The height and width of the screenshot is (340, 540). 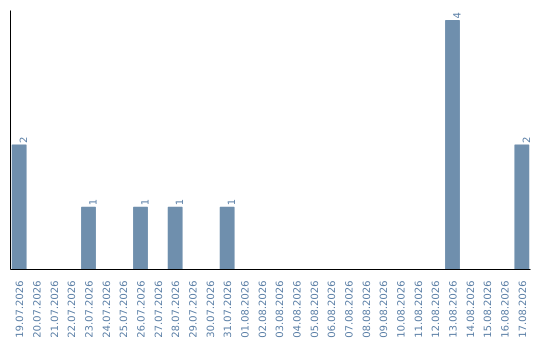 I want to click on x-tick-label: 02.08.2026, so click(x=263, y=309).